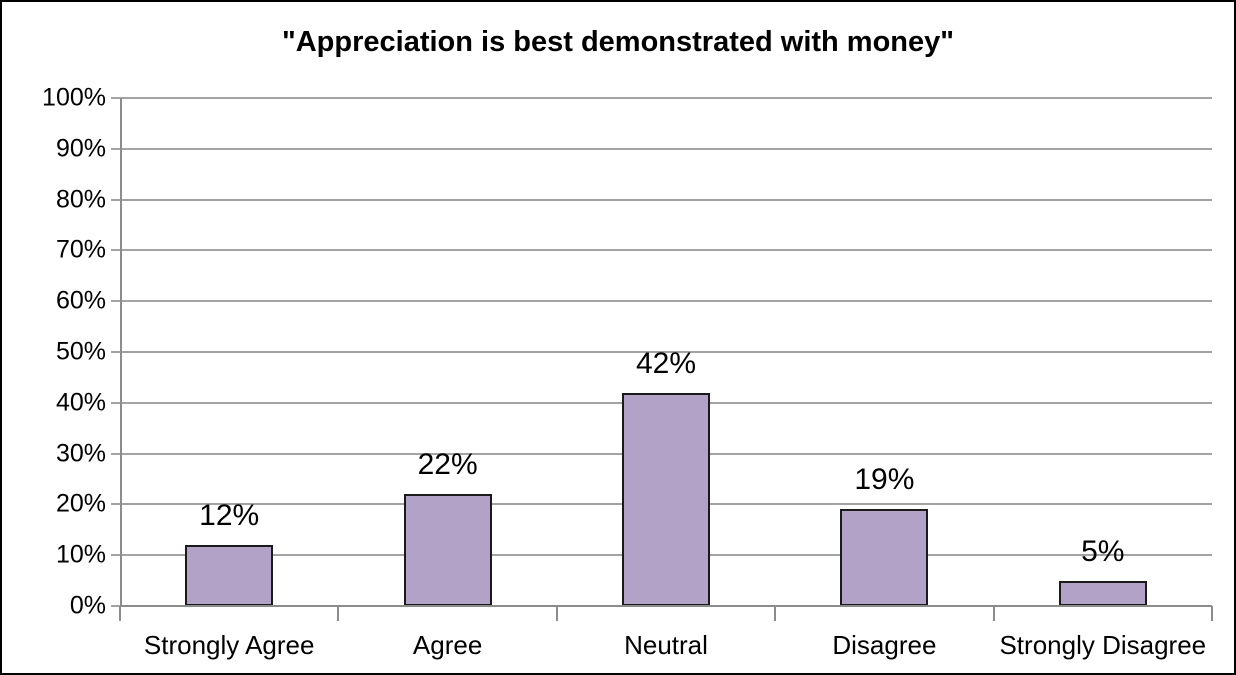  I want to click on y-axis-tick-label: 80%, so click(80, 199).